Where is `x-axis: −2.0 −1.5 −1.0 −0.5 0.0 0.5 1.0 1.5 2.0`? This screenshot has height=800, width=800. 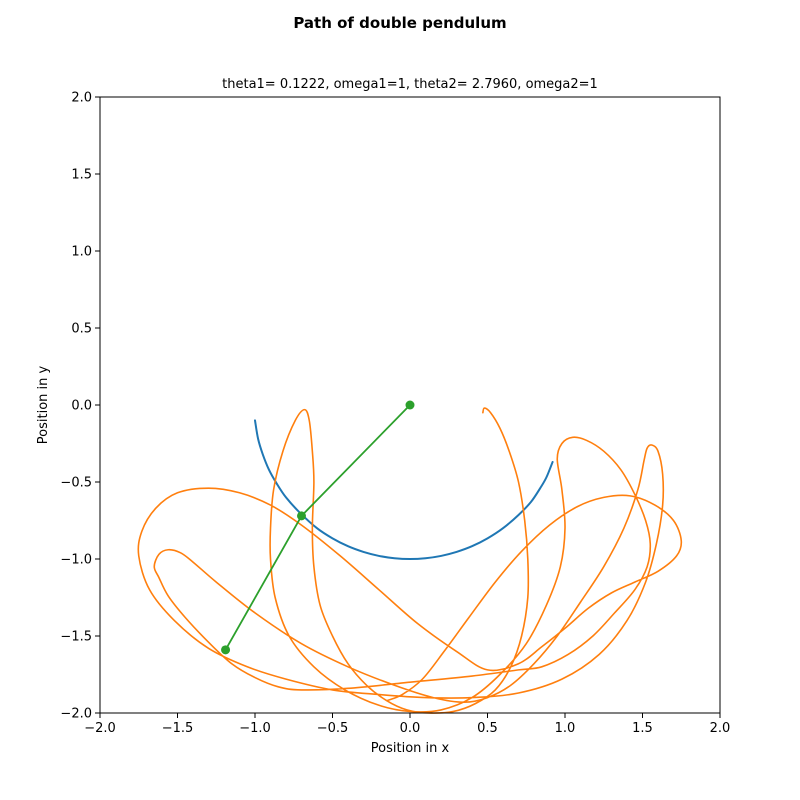
x-axis: −2.0 −1.5 −1.0 −0.5 0.0 0.5 1.0 1.5 2.0 is located at coordinates (407, 724).